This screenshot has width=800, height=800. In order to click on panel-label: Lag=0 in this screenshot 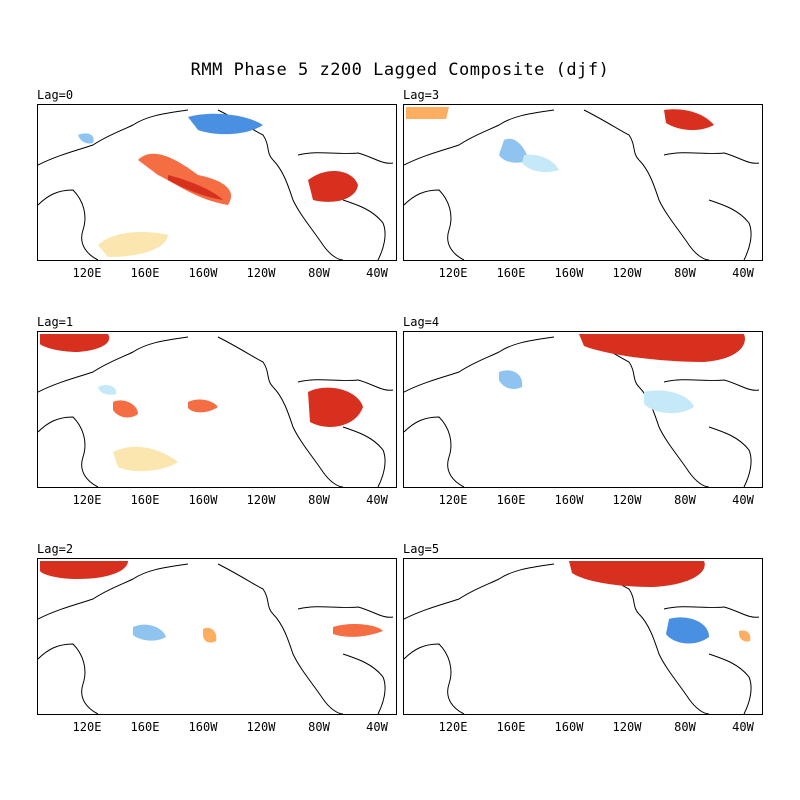, I will do `click(55, 95)`.